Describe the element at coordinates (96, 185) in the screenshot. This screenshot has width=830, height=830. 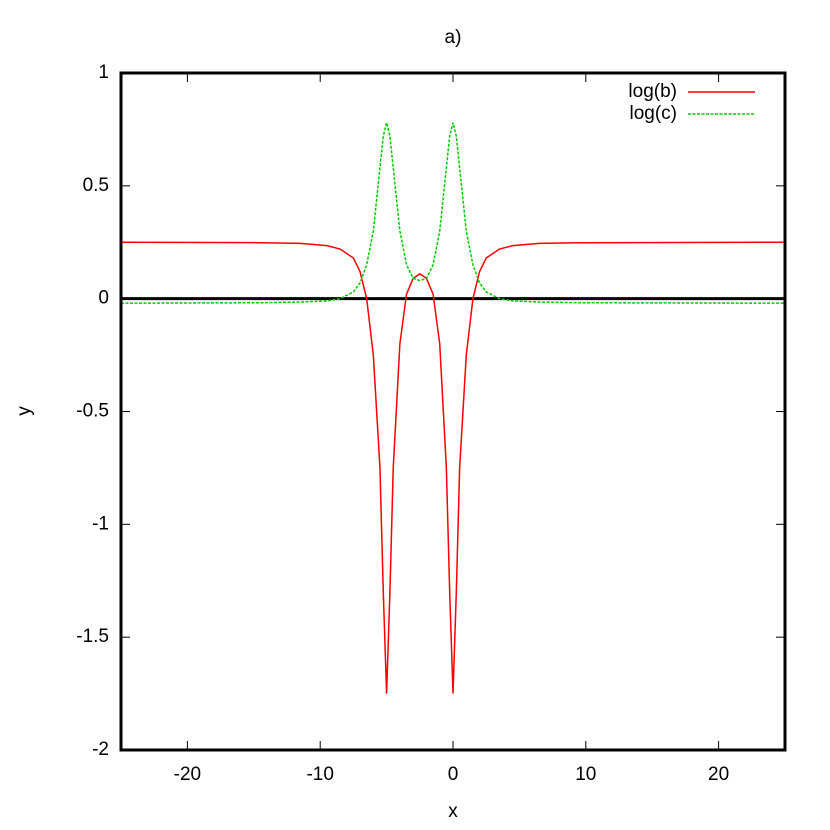
I see `y-tick-label: 0.5` at that location.